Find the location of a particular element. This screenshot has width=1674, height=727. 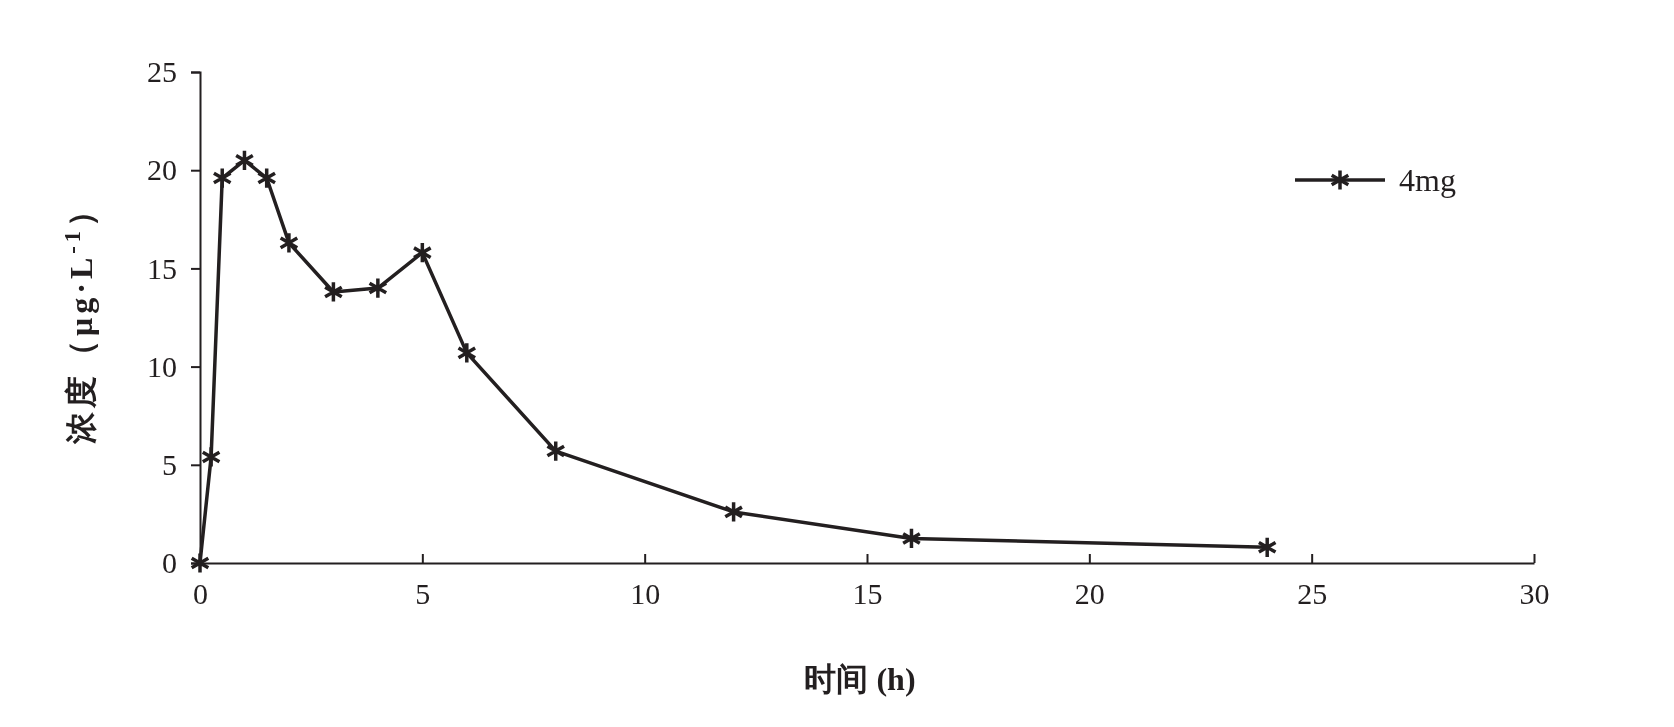

y-tick-label: 10 is located at coordinates (162, 366).